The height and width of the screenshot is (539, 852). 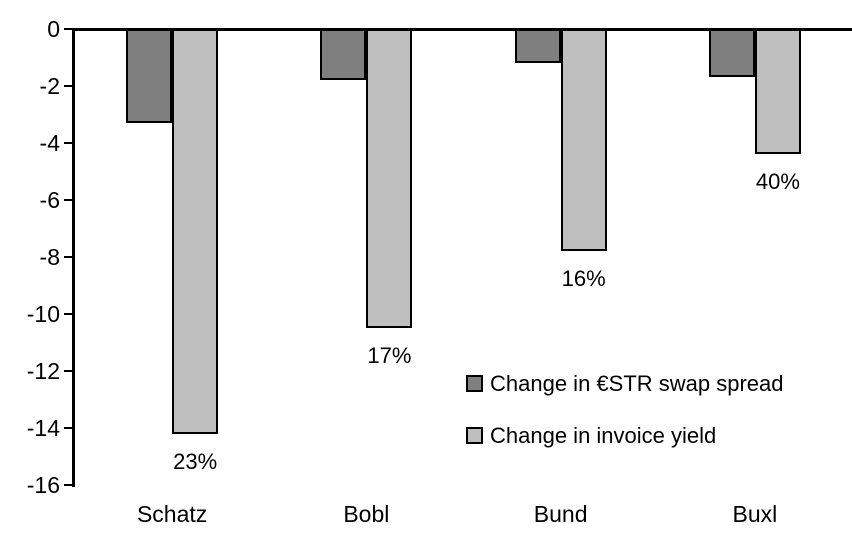 I want to click on bar-buxl-swap-spread, so click(x=731, y=53).